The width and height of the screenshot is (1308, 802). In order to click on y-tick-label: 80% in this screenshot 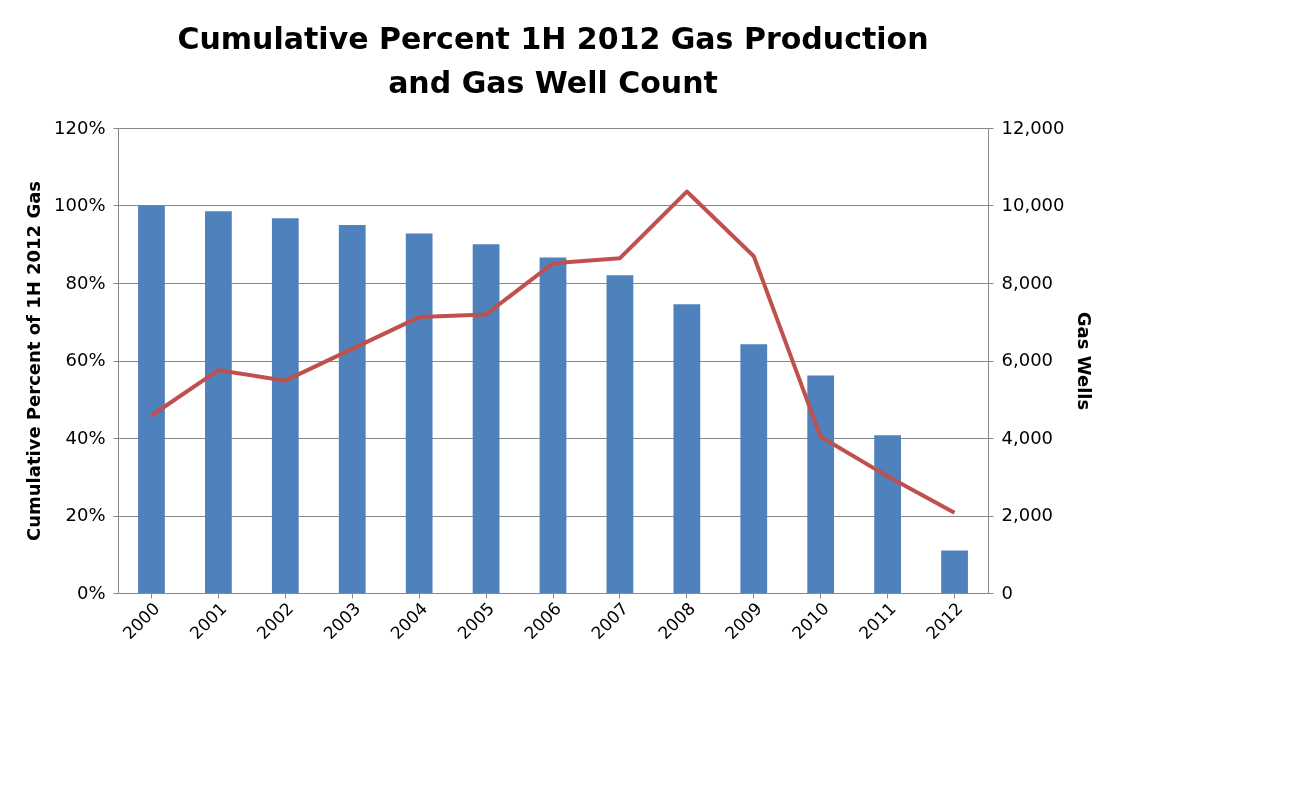, I will do `click(85, 282)`.